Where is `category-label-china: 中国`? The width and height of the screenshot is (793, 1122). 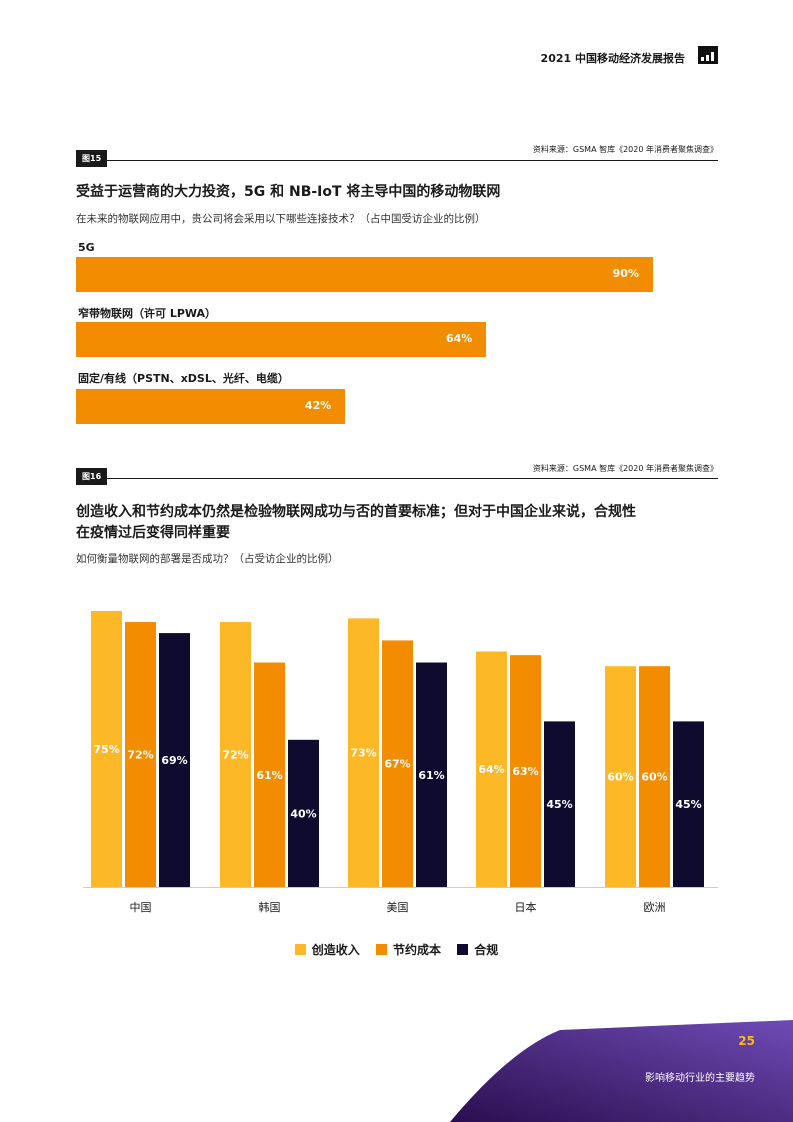 category-label-china: 中国 is located at coordinates (141, 907).